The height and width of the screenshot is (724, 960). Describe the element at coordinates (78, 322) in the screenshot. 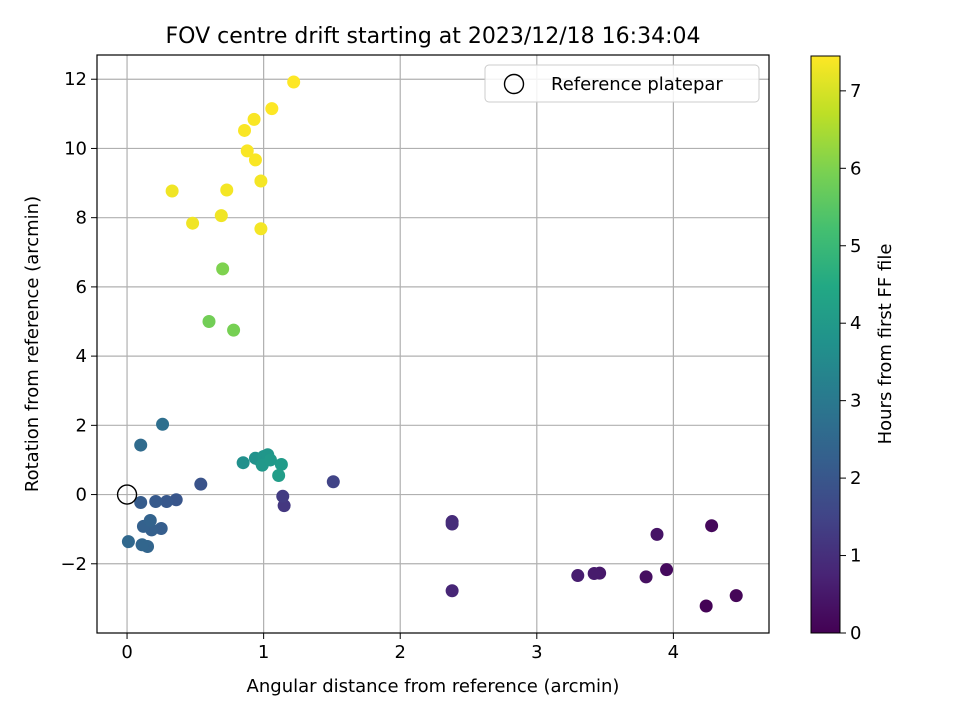

I see `y-axis-ticks: −2 0 2 4 6 8 10 12` at that location.